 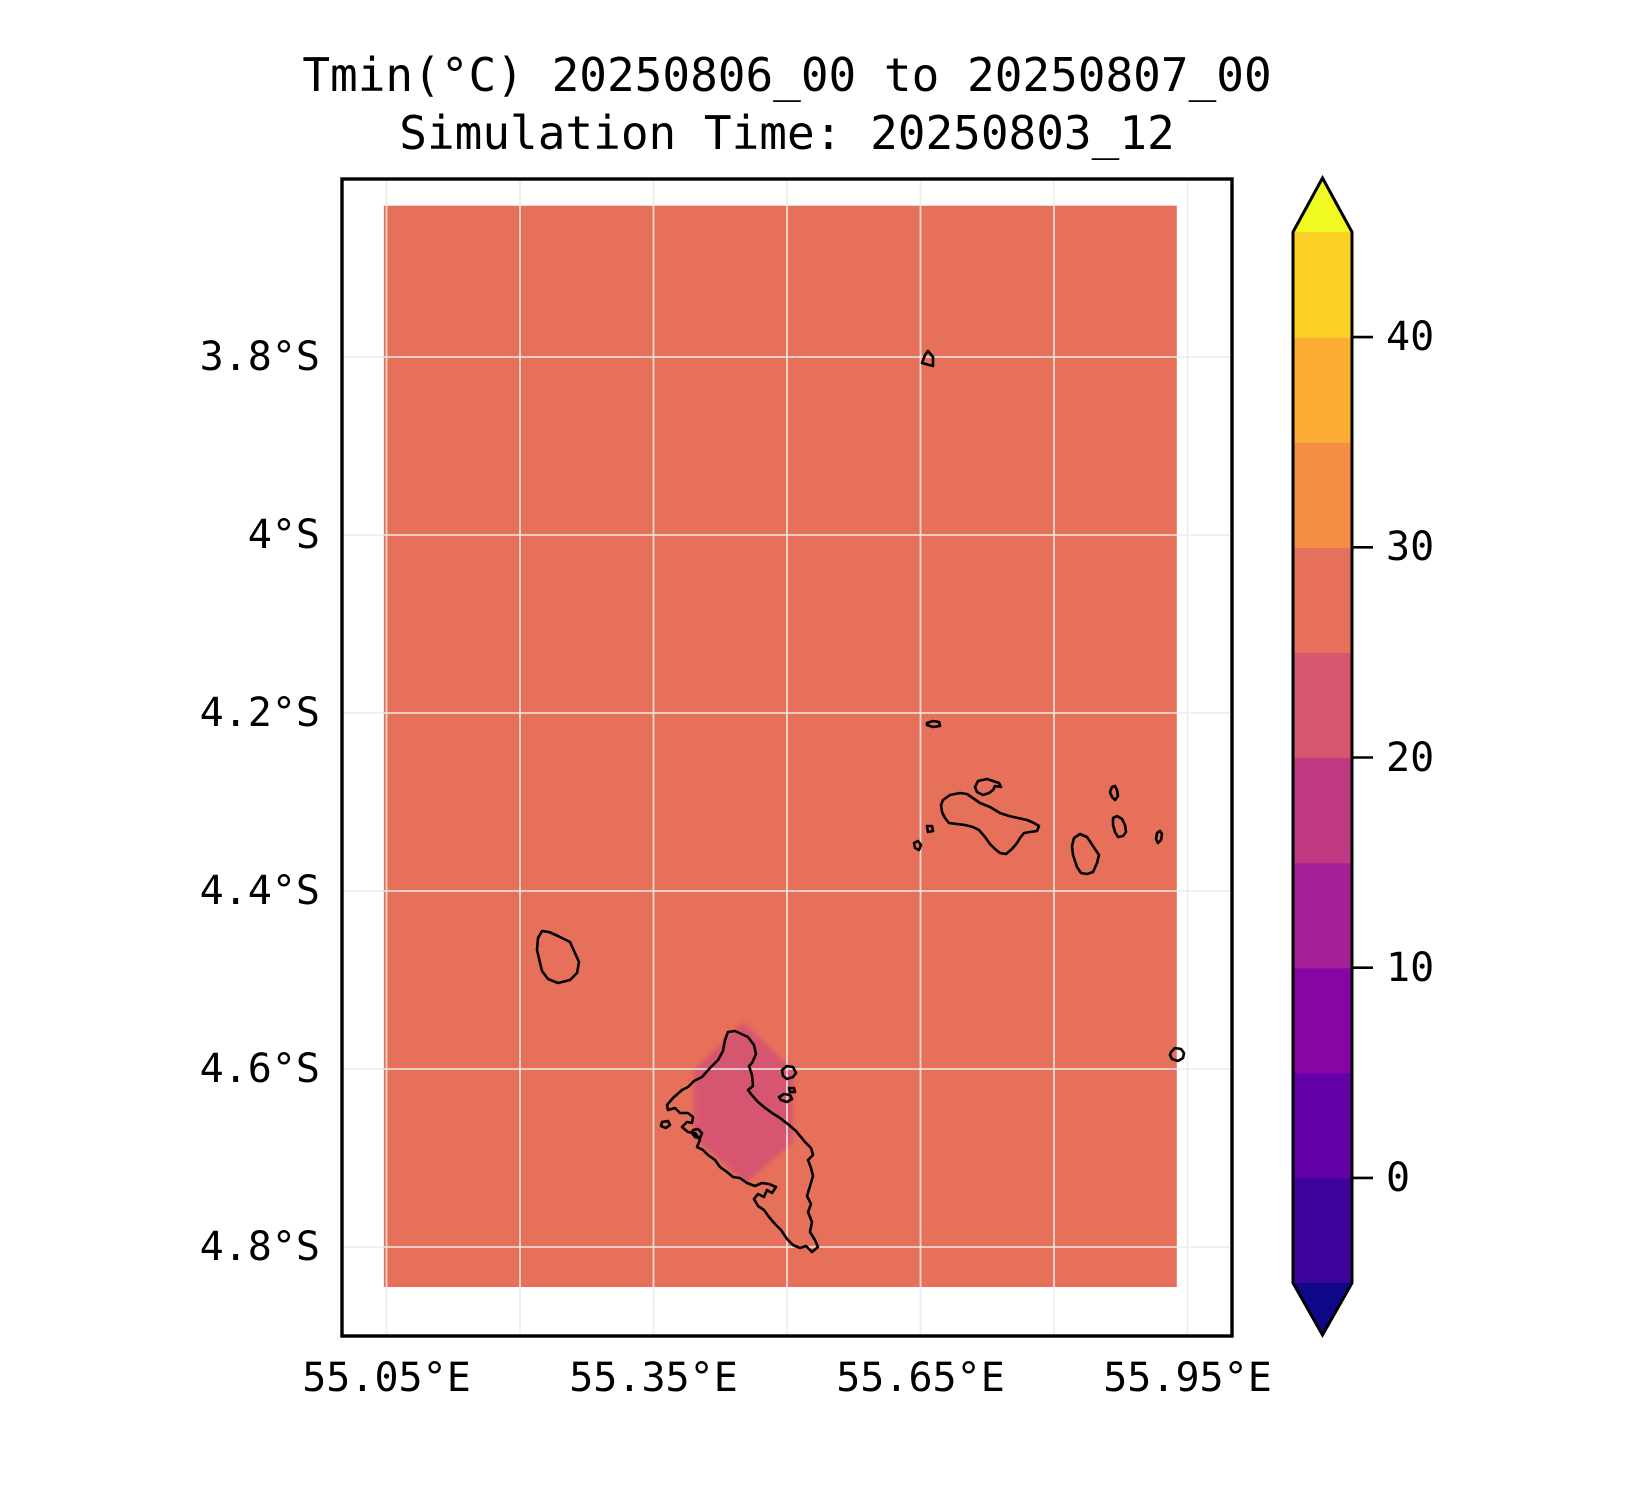 What do you see at coordinates (917, 845) in the screenshot?
I see `island-outline-cousine` at bounding box center [917, 845].